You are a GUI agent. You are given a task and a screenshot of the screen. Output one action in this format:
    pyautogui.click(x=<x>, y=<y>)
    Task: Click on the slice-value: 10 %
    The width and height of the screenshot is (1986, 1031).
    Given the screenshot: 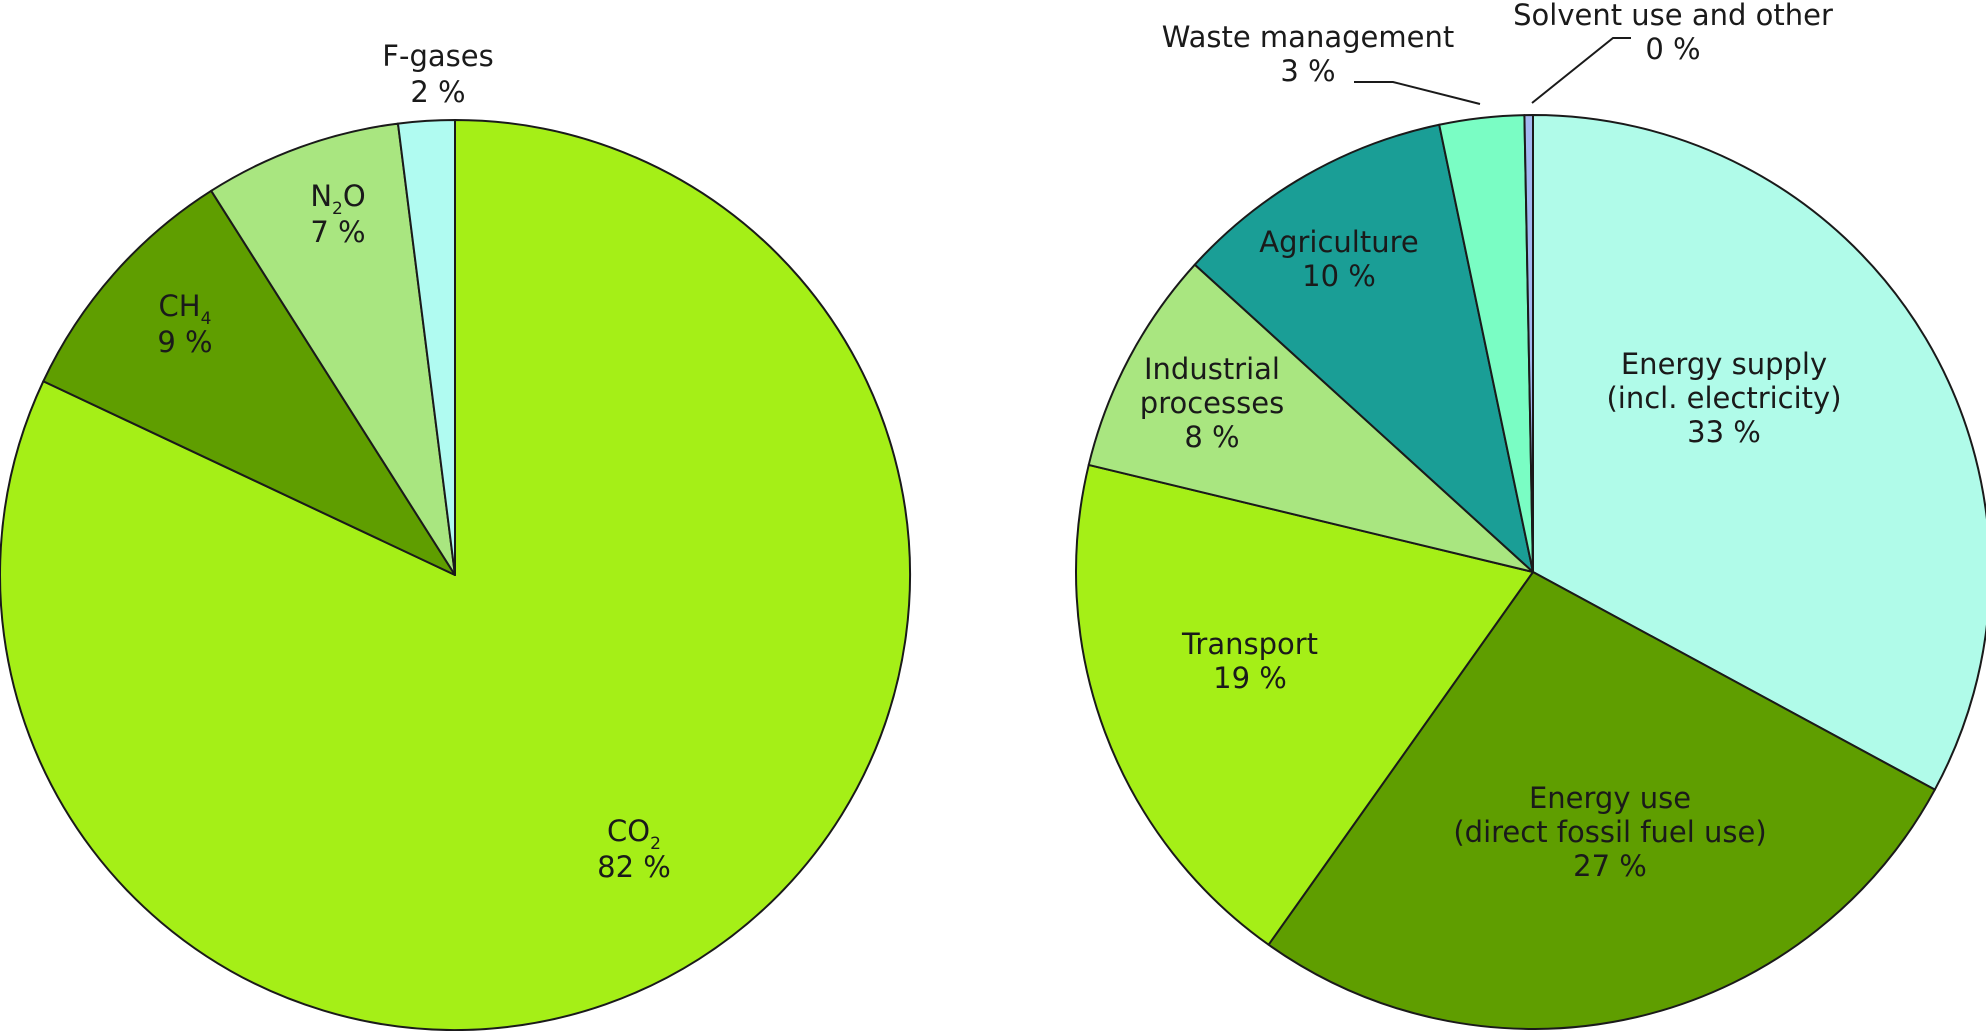 What is the action you would take?
    pyautogui.click(x=1339, y=276)
    